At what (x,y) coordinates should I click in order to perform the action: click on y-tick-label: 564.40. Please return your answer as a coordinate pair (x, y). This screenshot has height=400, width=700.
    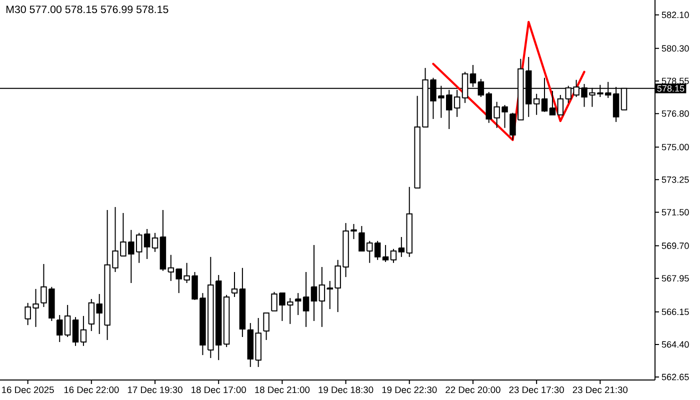
    Looking at the image, I should click on (675, 344).